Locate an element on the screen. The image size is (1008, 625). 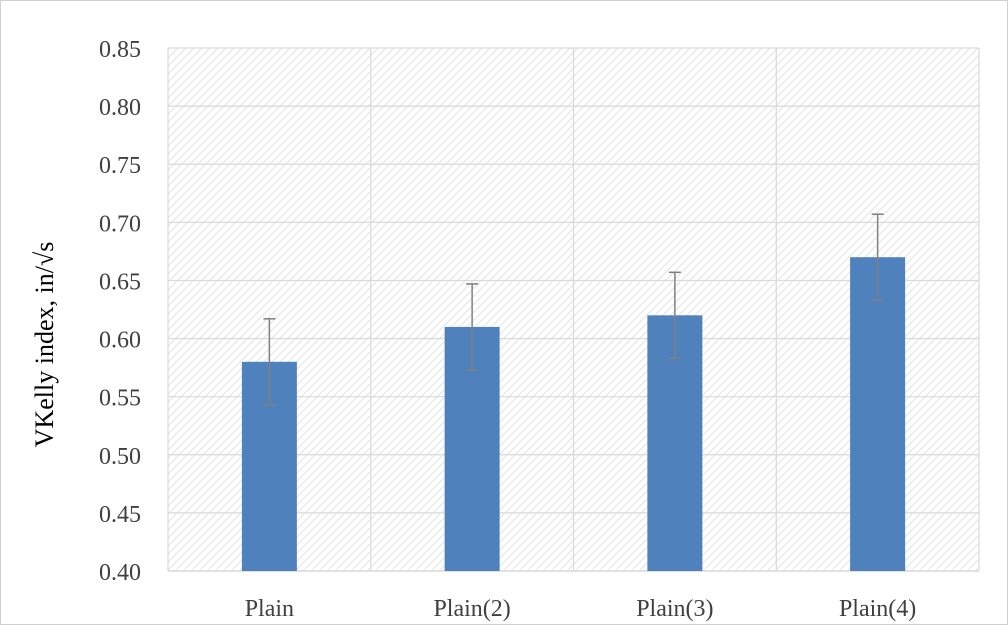
x-tick-label: Plain is located at coordinates (269, 609).